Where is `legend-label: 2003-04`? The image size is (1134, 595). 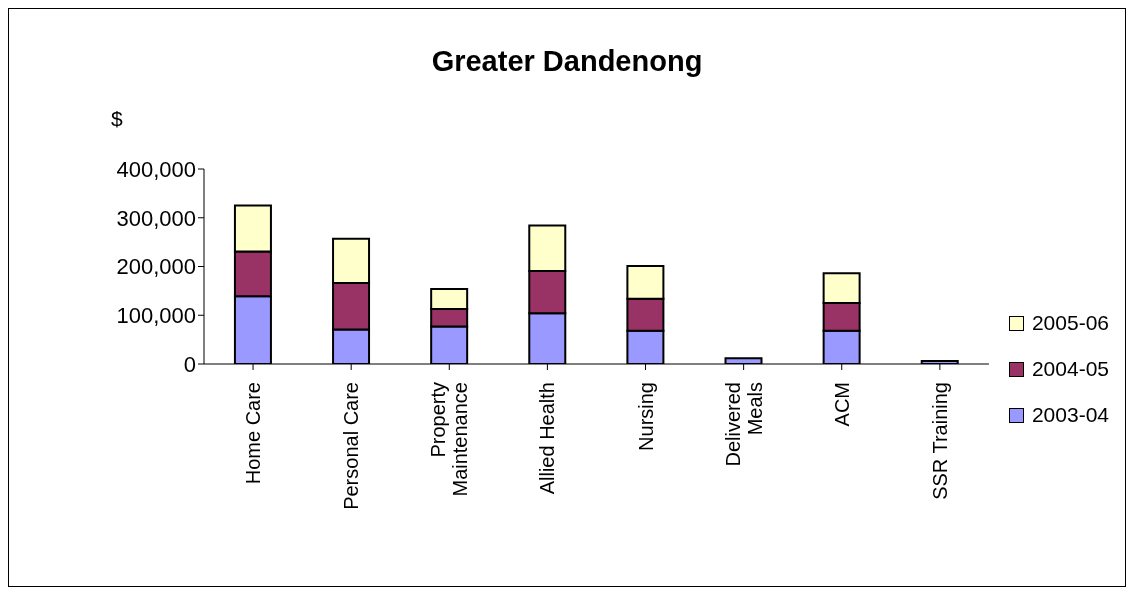
legend-label: 2003-04 is located at coordinates (1070, 415).